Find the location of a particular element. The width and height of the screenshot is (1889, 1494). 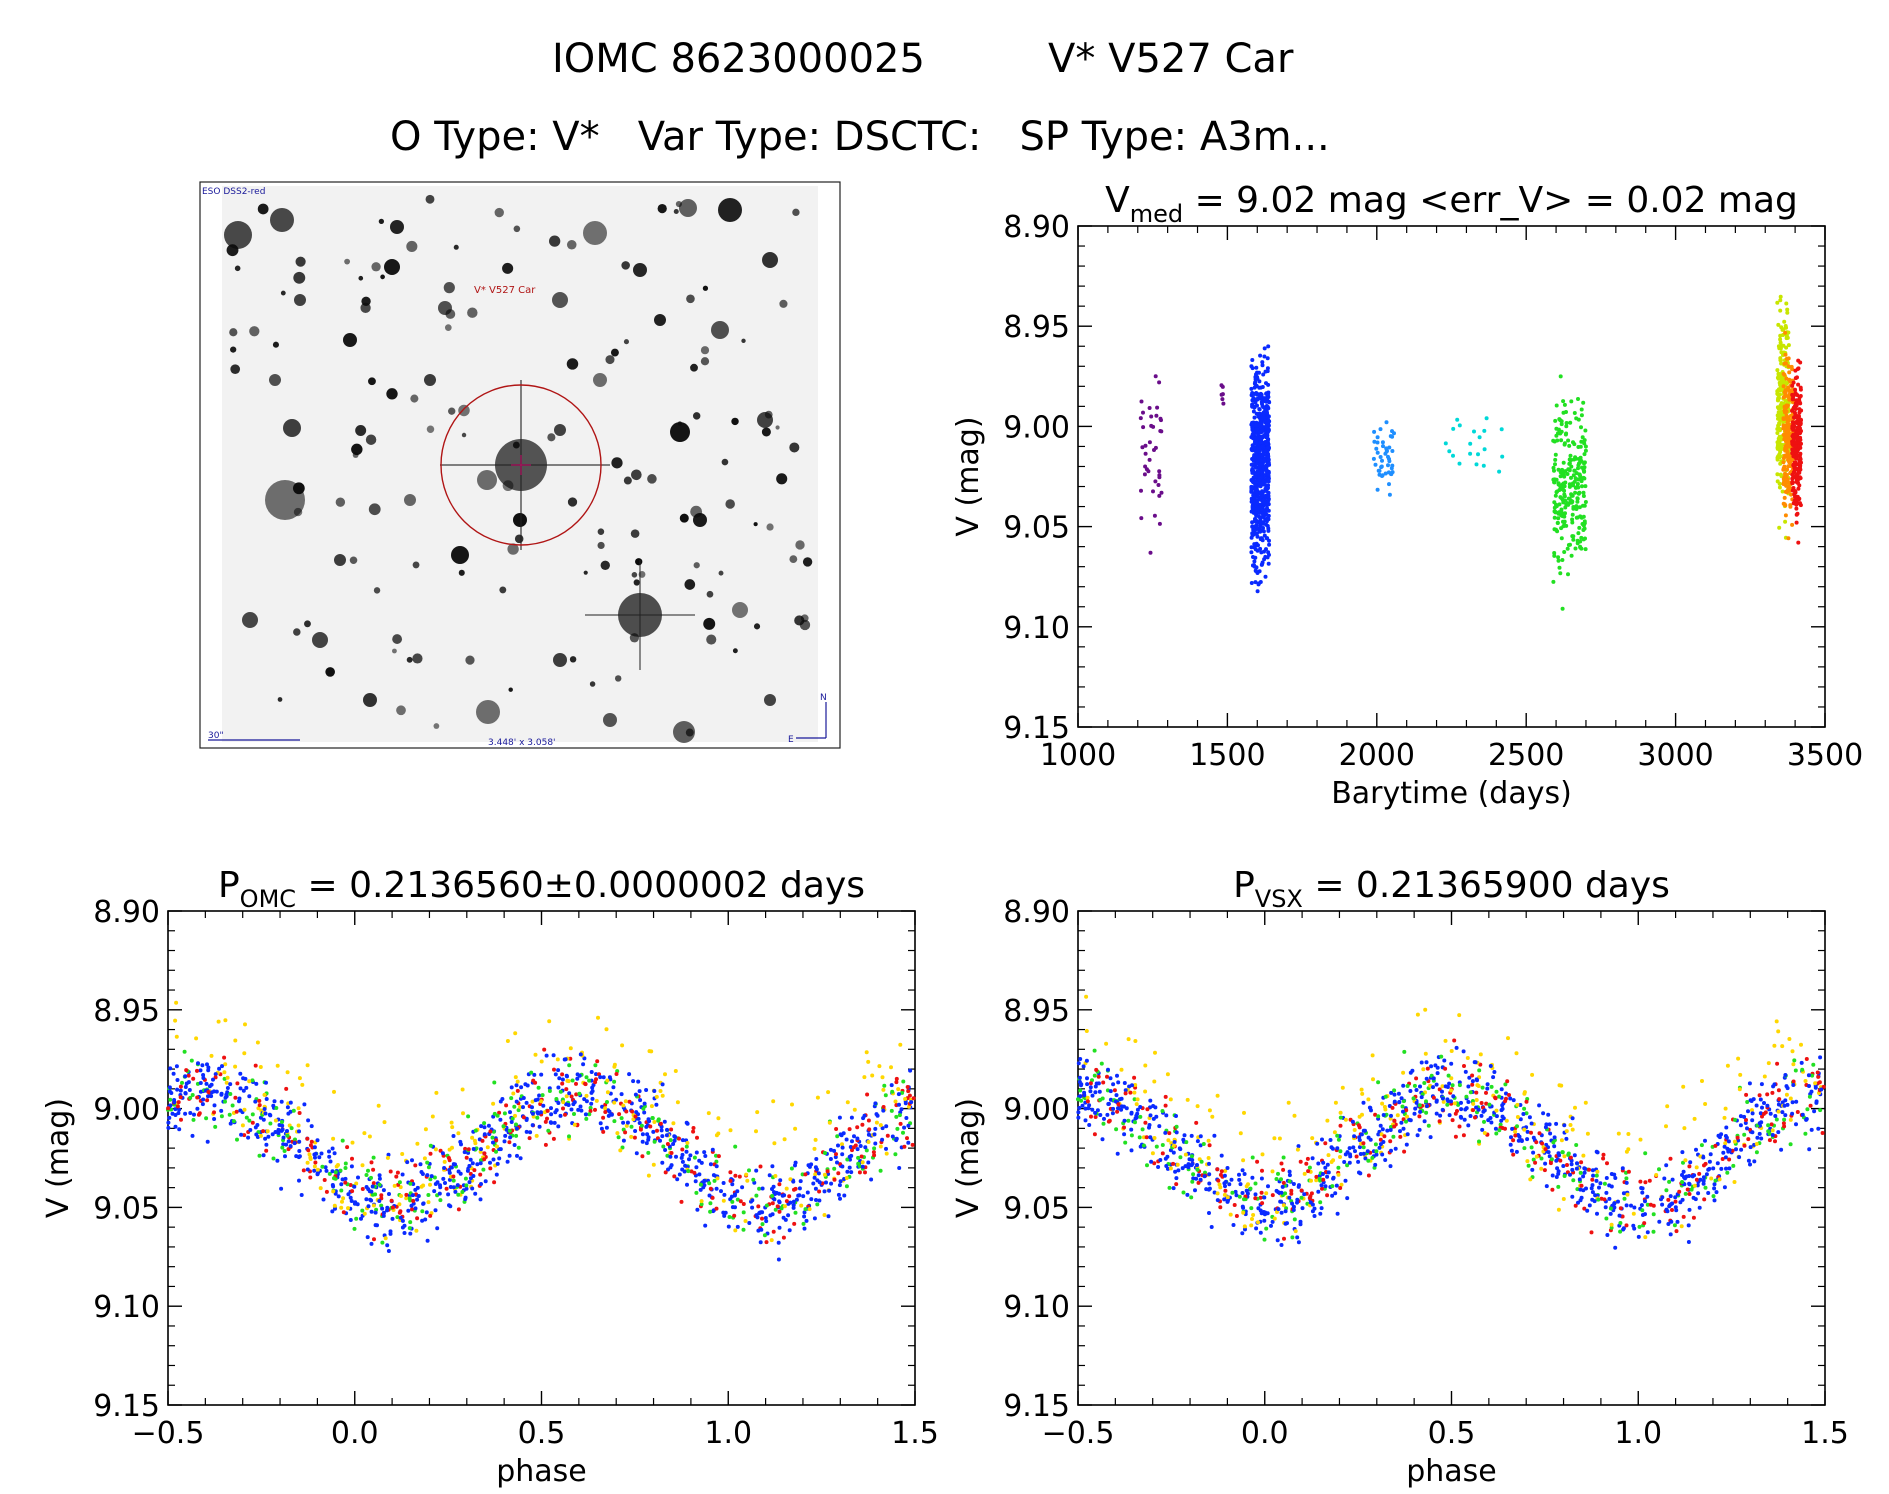

x-tick-label: 1.5 is located at coordinates (915, 1433).